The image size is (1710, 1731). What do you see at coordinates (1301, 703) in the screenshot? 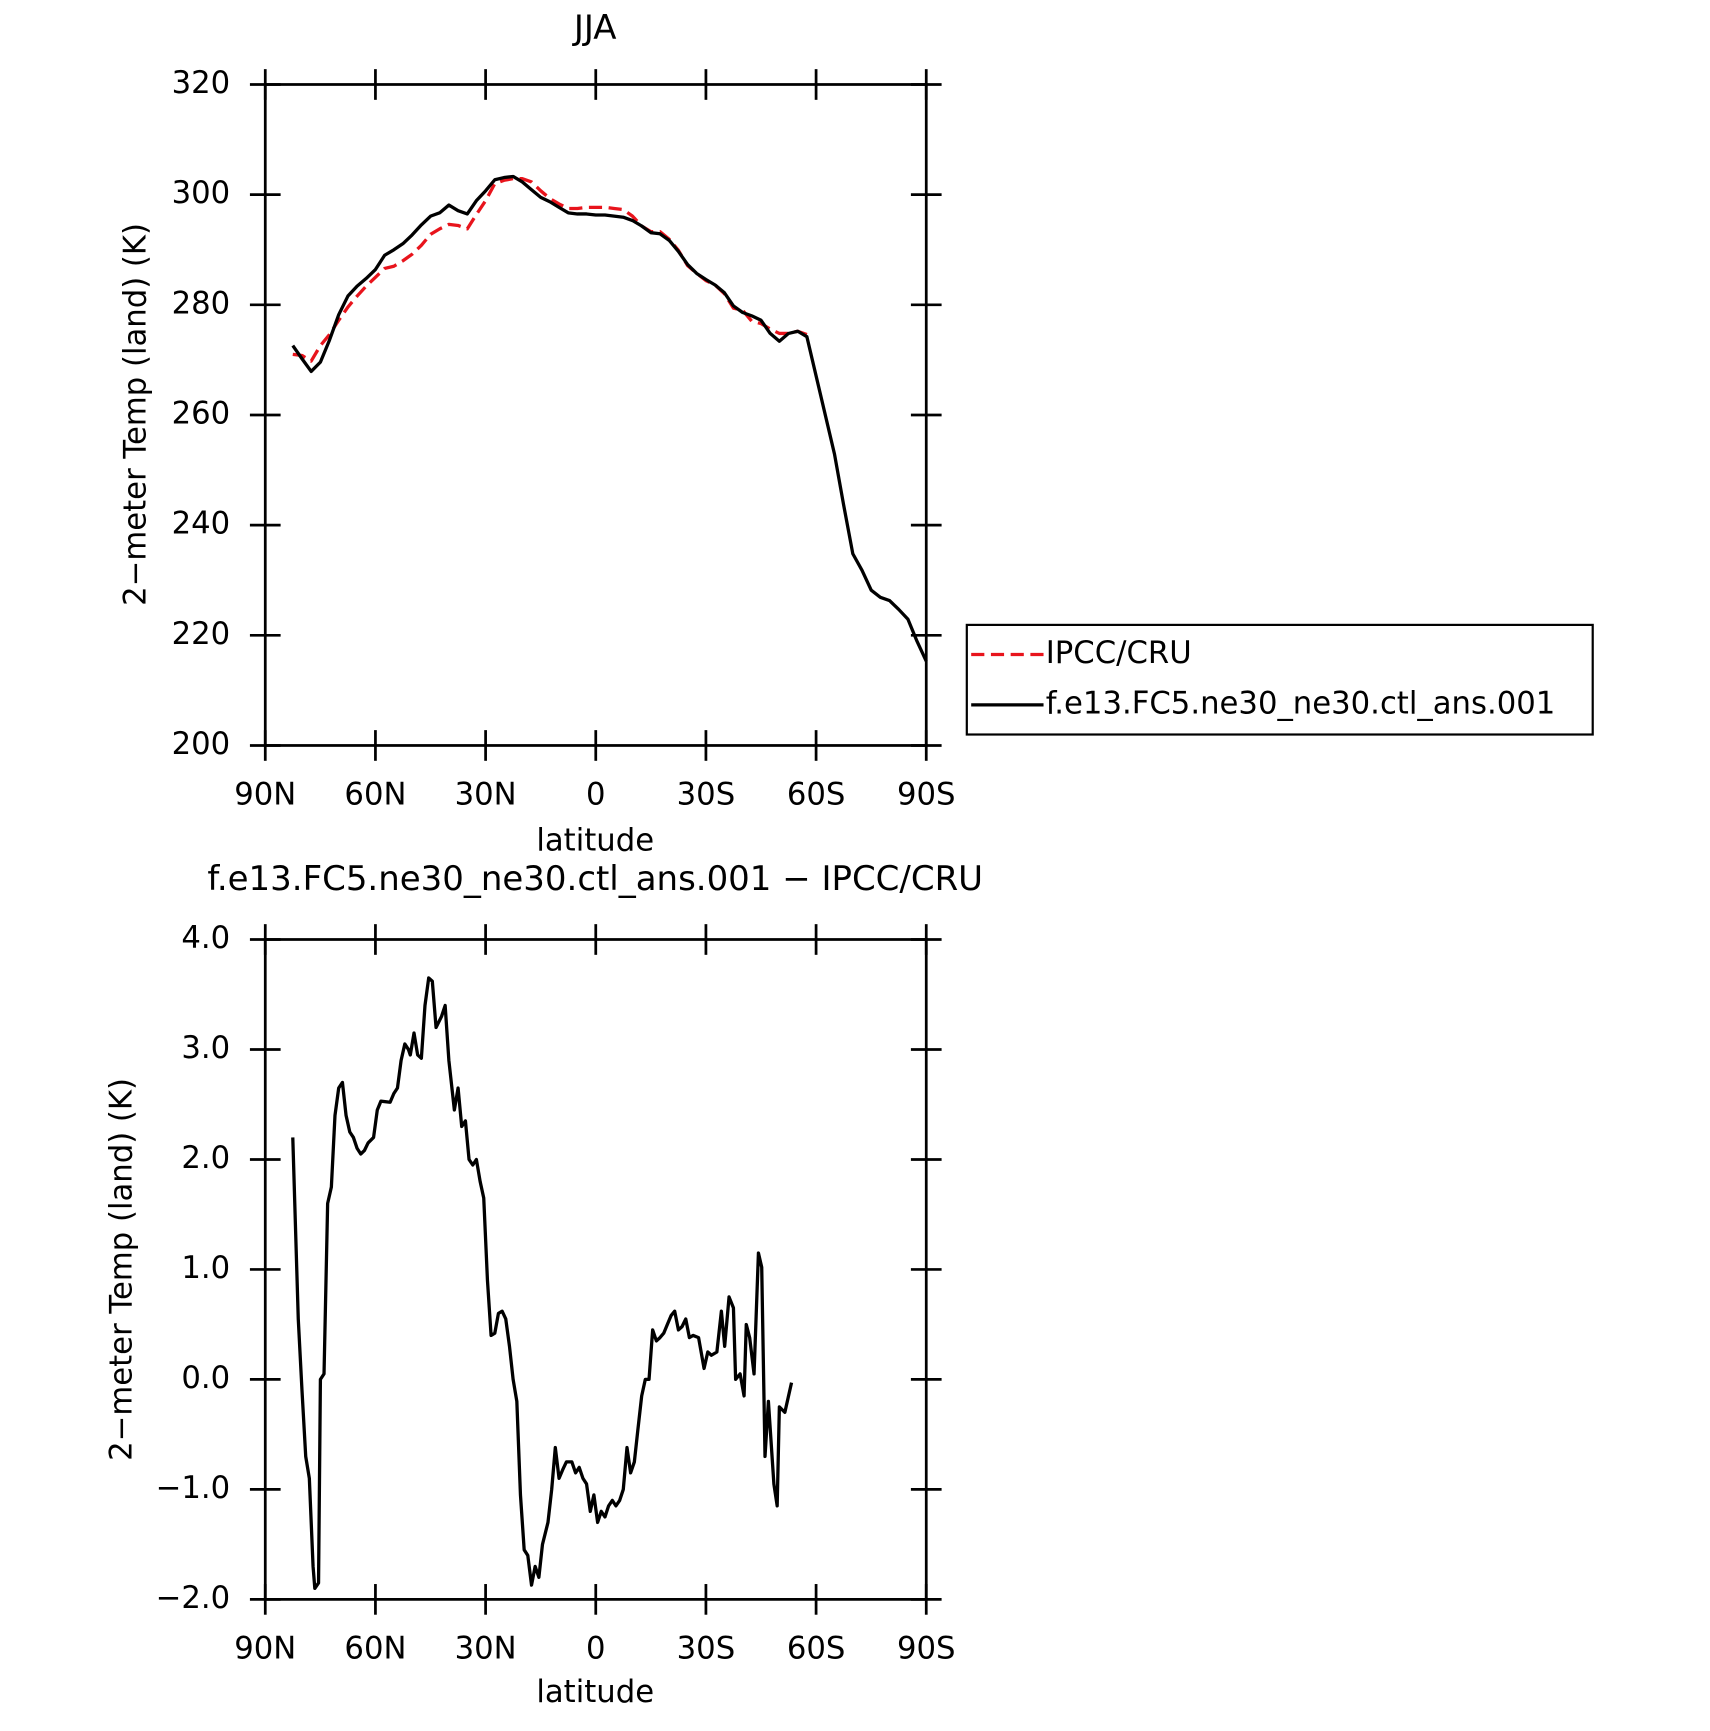
I see `legend-label: f.e13.FC5.ne30_ne30.ctl_ans.001` at bounding box center [1301, 703].